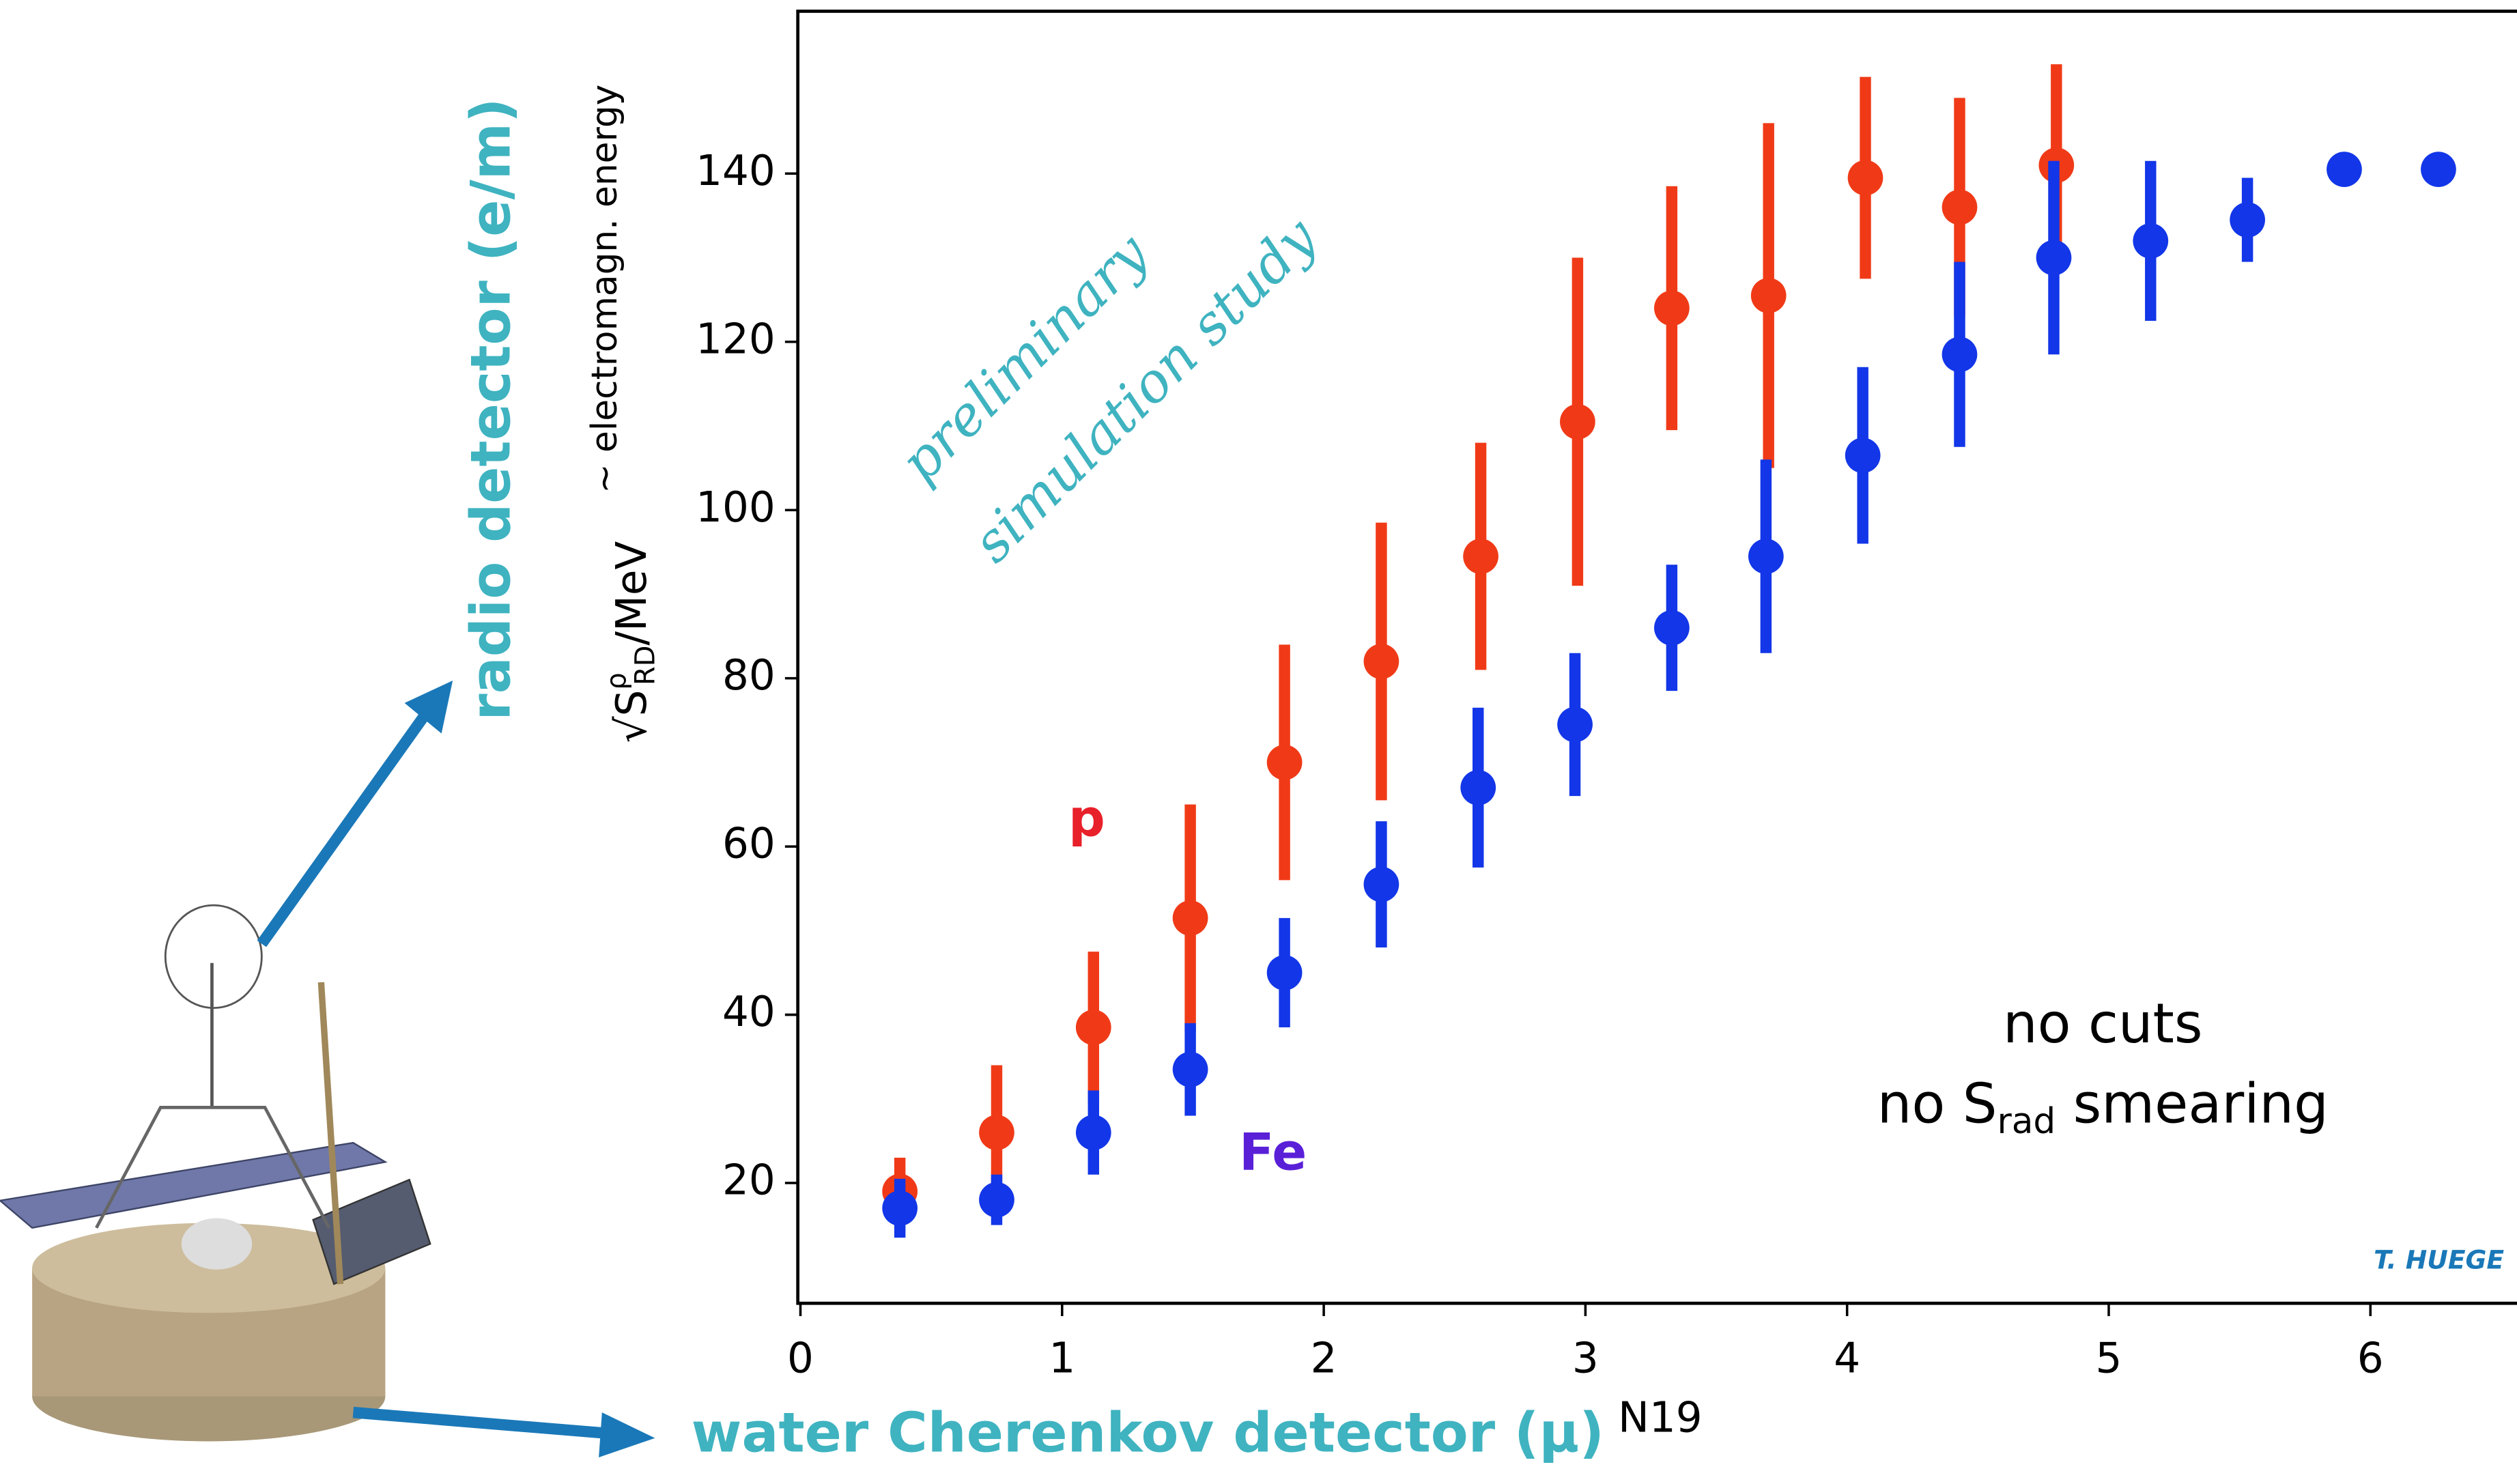 This screenshot has width=2517, height=1484. Describe the element at coordinates (1148, 1432) in the screenshot. I see `x-axis-label: water Cherenkov detector (μ)` at that location.